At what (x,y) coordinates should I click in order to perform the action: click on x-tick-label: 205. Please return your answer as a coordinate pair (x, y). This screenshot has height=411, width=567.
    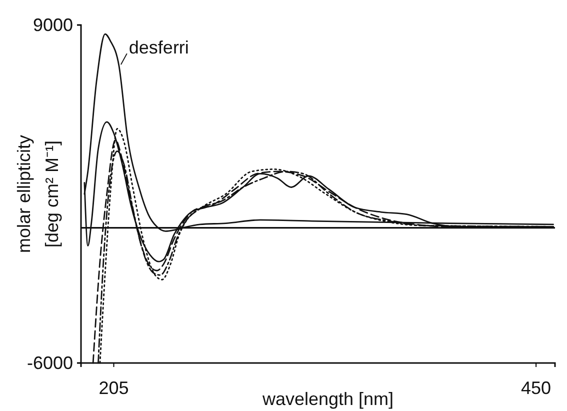
    Looking at the image, I should click on (113, 388).